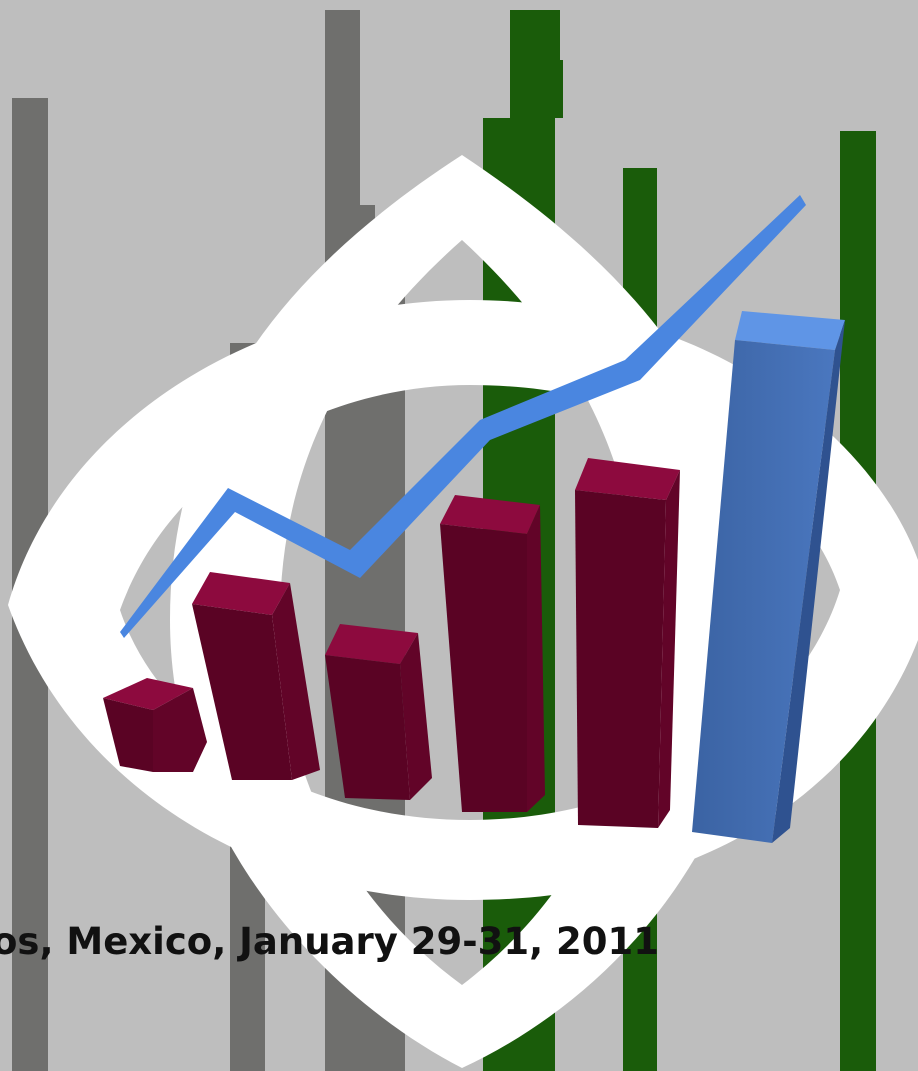  I want to click on event-location-date: os, Mexico, January 29-31, 2011, so click(330, 941).